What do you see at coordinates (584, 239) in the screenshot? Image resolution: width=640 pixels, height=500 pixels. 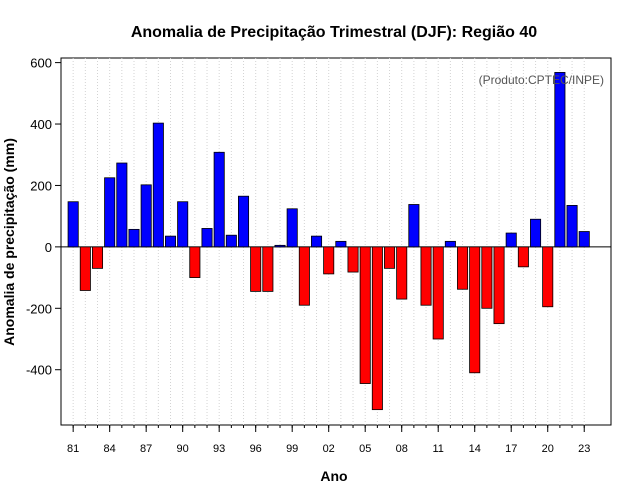 I see `bar-2023` at bounding box center [584, 239].